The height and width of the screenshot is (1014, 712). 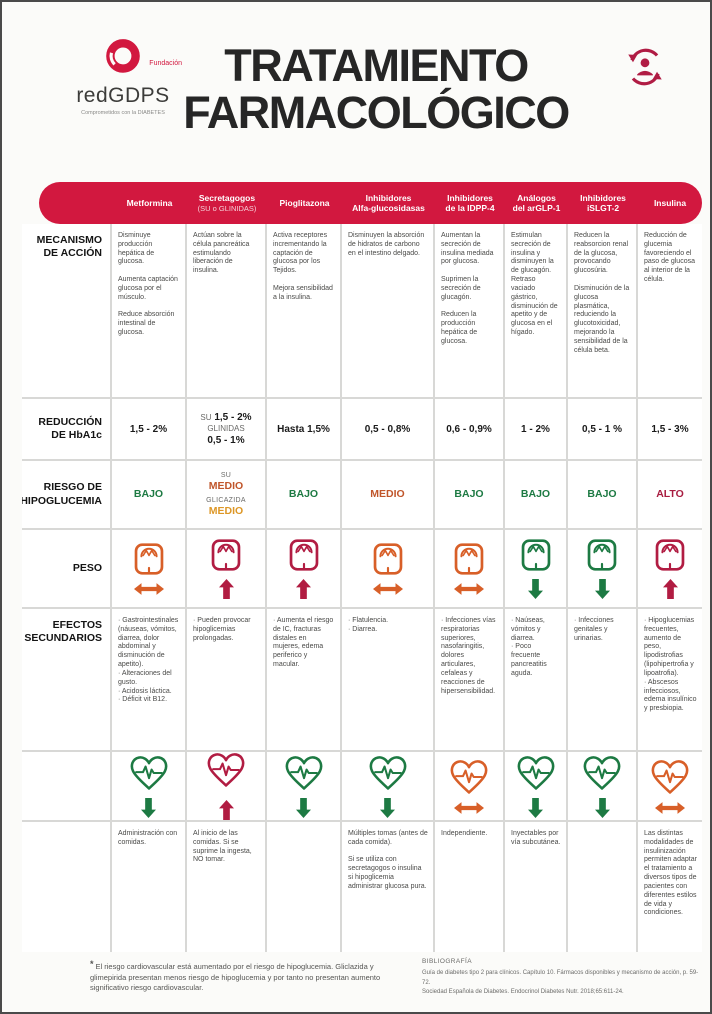 What do you see at coordinates (66, 679) in the screenshot?
I see `row-label-efectos: EFECTOS SECUNDARIOS` at bounding box center [66, 679].